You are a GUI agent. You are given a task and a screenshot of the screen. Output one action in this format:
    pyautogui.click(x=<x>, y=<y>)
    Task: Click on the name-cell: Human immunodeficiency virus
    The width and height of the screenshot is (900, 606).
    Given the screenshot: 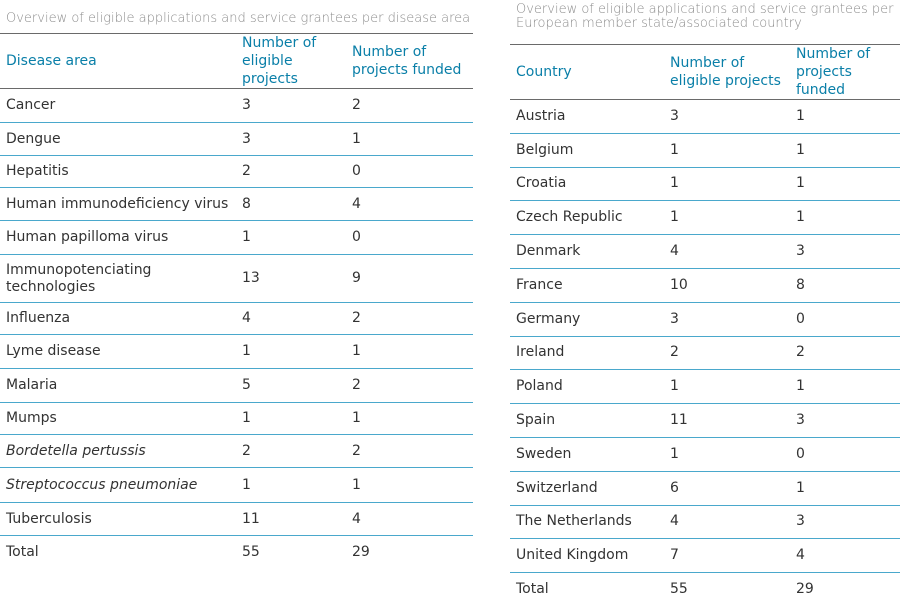 What is the action you would take?
    pyautogui.click(x=118, y=204)
    